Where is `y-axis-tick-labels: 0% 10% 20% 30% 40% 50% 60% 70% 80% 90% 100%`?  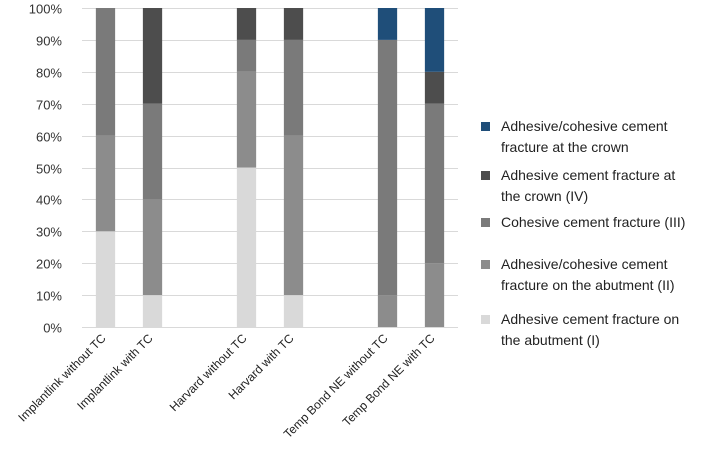 y-axis-tick-labels: 0% 10% 20% 30% 40% 50% 60% 70% 80% 90% 100% is located at coordinates (46, 169).